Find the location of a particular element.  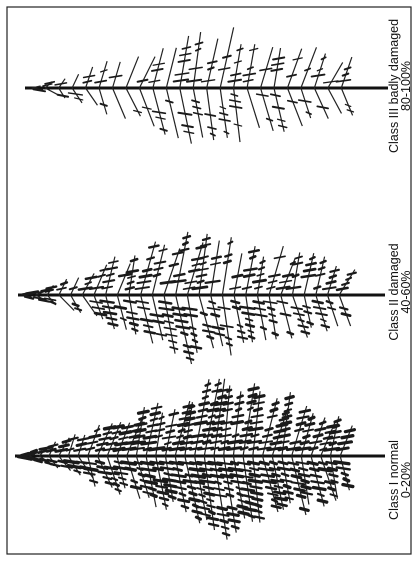

damage-range: 0-20% is located at coordinates (406, 480).